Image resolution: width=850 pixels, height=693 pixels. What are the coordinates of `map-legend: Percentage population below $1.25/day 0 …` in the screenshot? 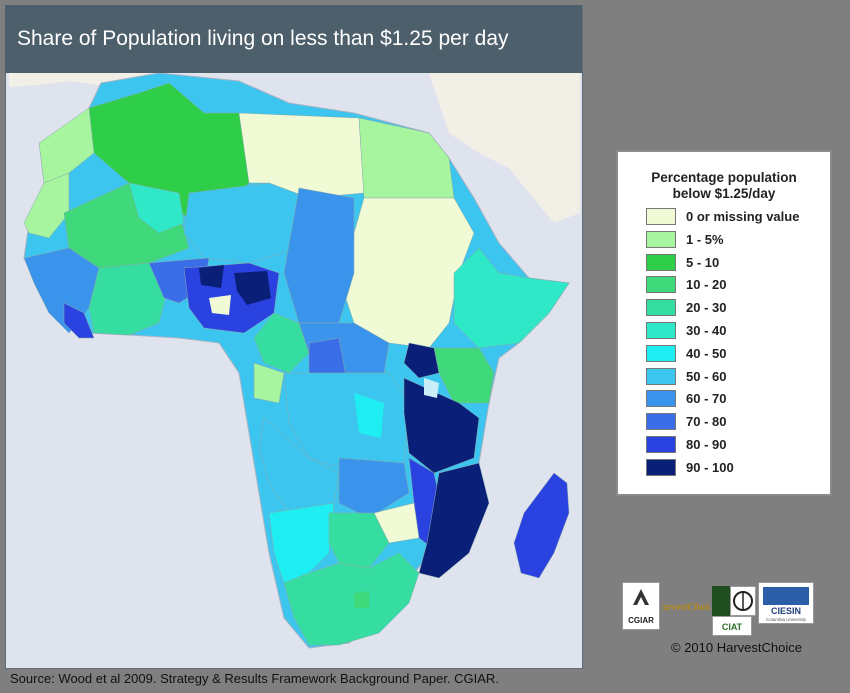 It's located at (724, 323).